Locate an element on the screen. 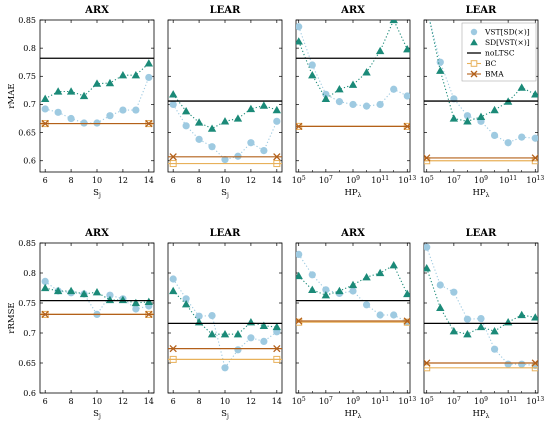 The image size is (550, 422). legend-marker-sd-vst is located at coordinates (474, 42).